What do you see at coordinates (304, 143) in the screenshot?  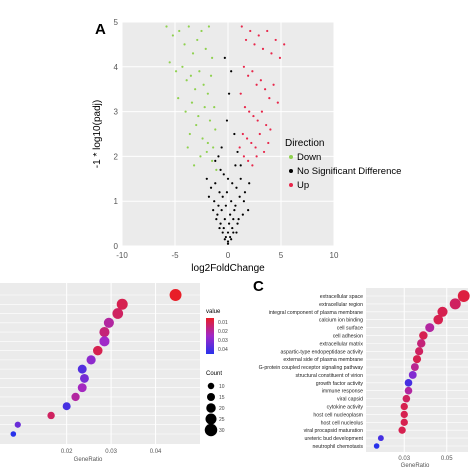 I see `legend-title: Direction` at bounding box center [304, 143].